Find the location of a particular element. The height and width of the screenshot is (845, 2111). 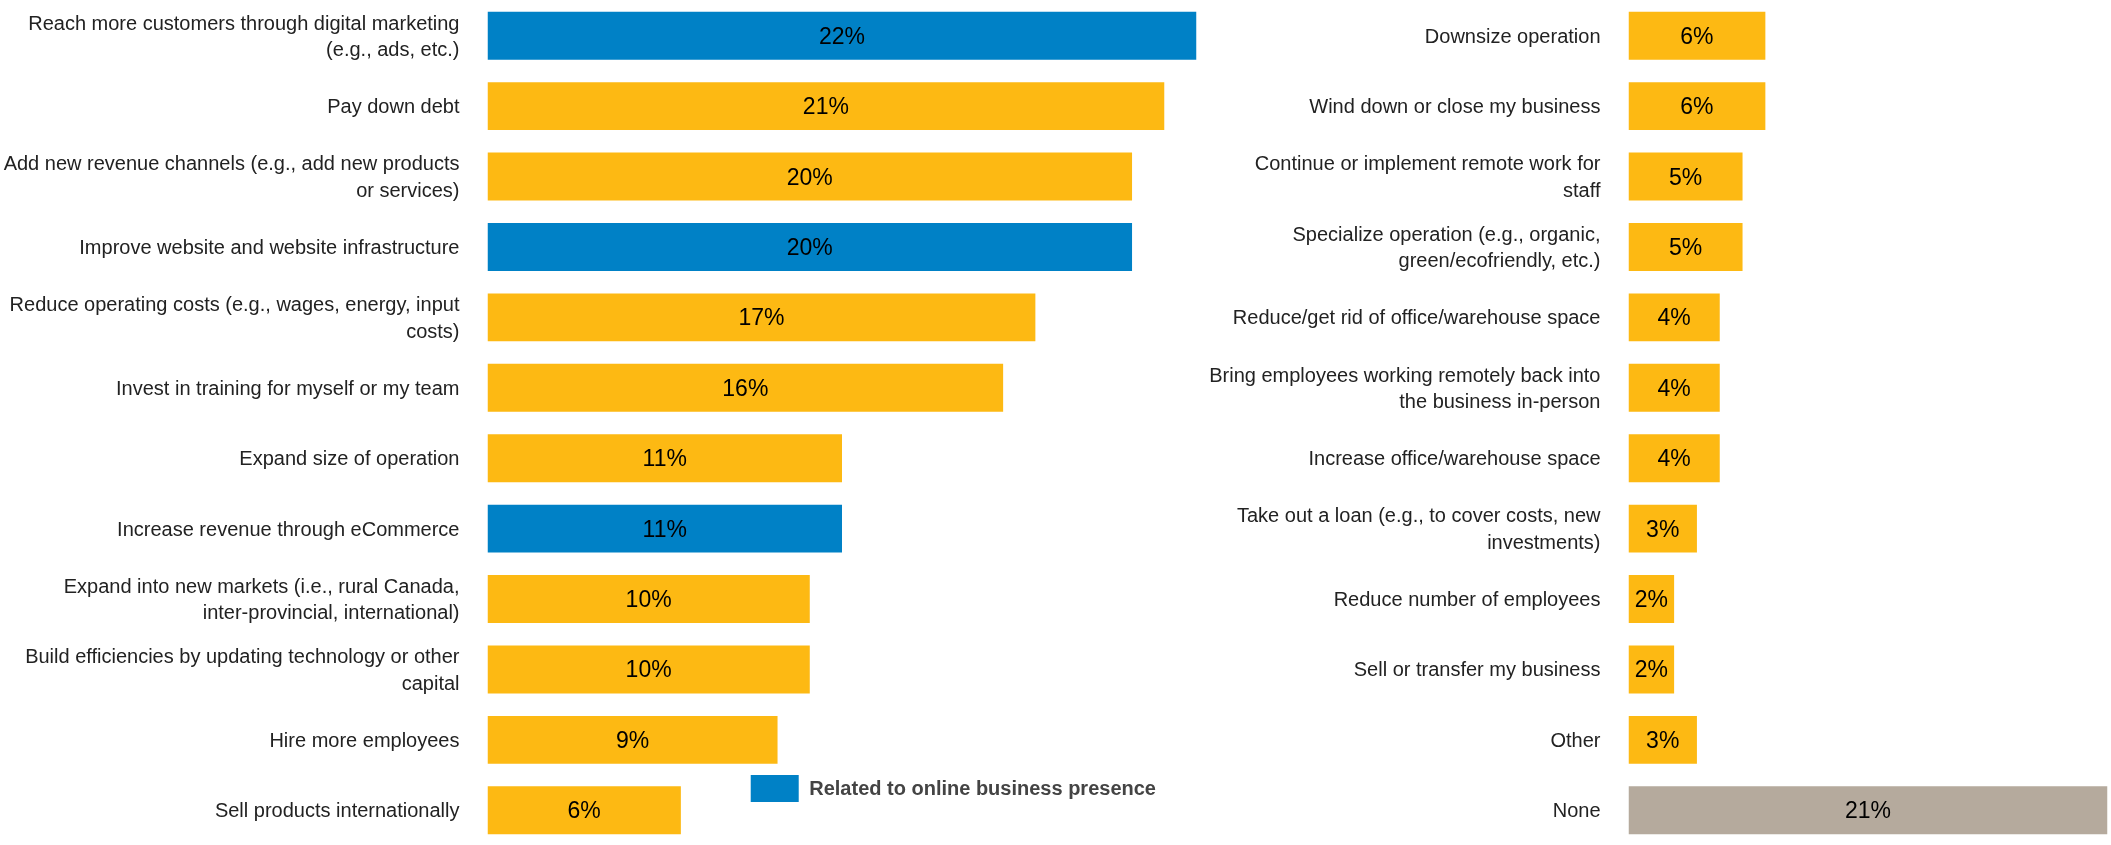

y-tick-label: Other is located at coordinates (1575, 739).